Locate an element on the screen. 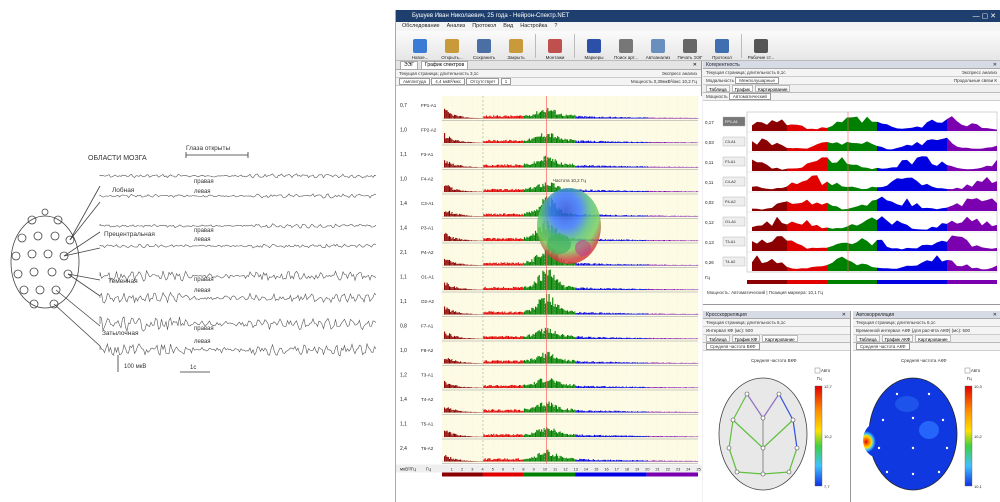 Image resolution: width=1000 pixels, height=502 pixels. cross-tab-table: Таблица is located at coordinates (718, 338).